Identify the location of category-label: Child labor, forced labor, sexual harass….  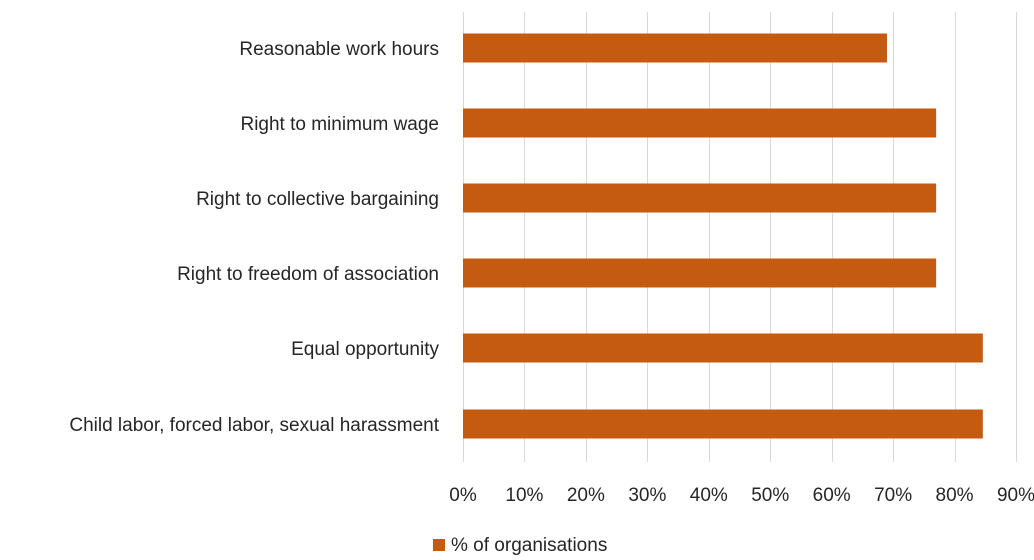
(254, 425).